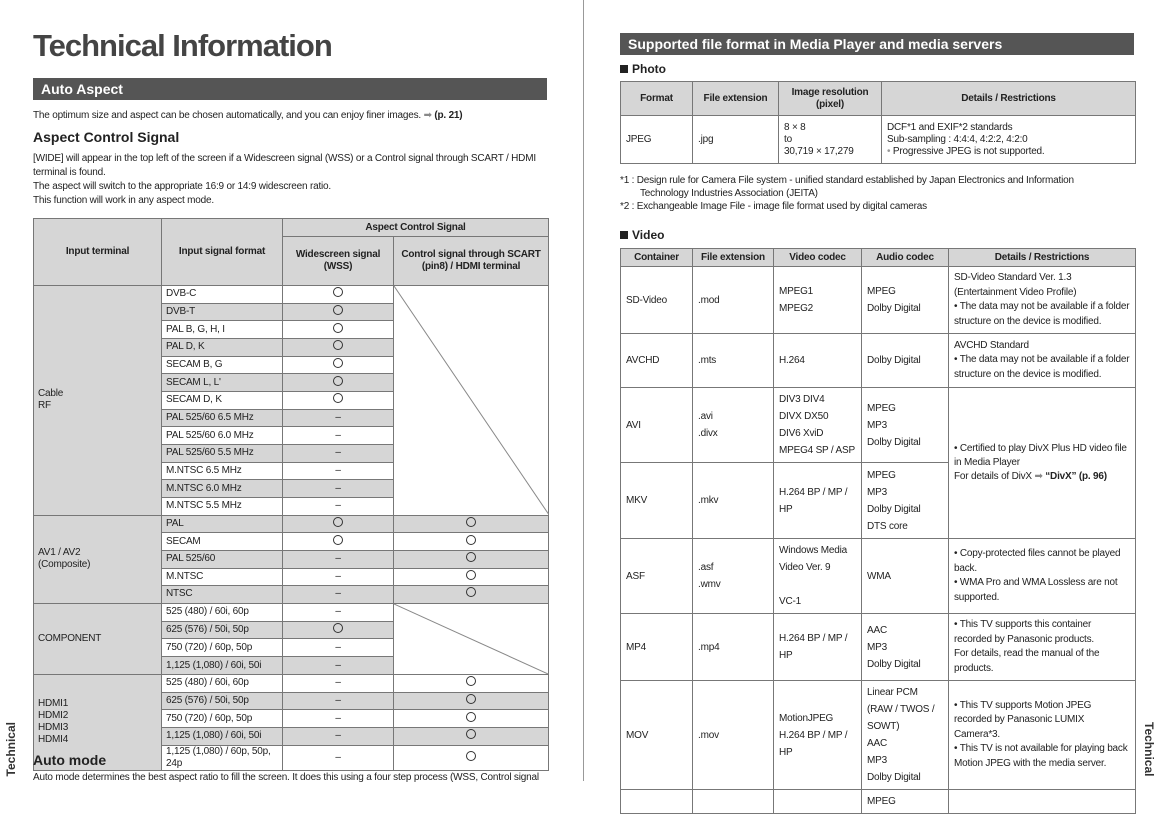 The height and width of the screenshot is (814, 1156). What do you see at coordinates (656, 735) in the screenshot?
I see `container-cell: MOV` at bounding box center [656, 735].